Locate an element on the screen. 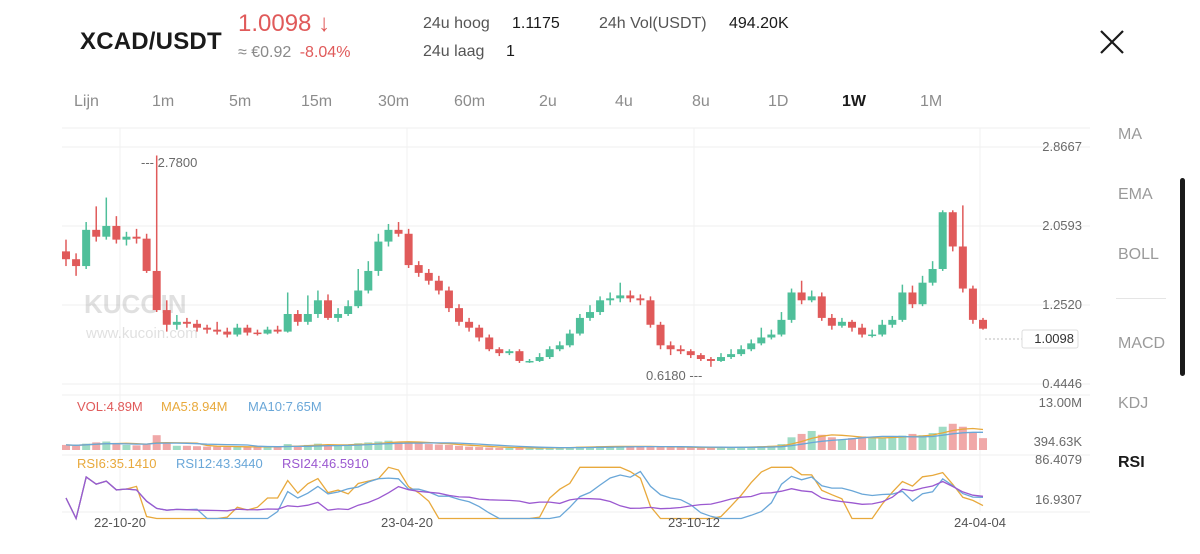 Image resolution: width=1200 pixels, height=554 pixels. volume-axis-label: 394.63K is located at coordinates (1058, 441).